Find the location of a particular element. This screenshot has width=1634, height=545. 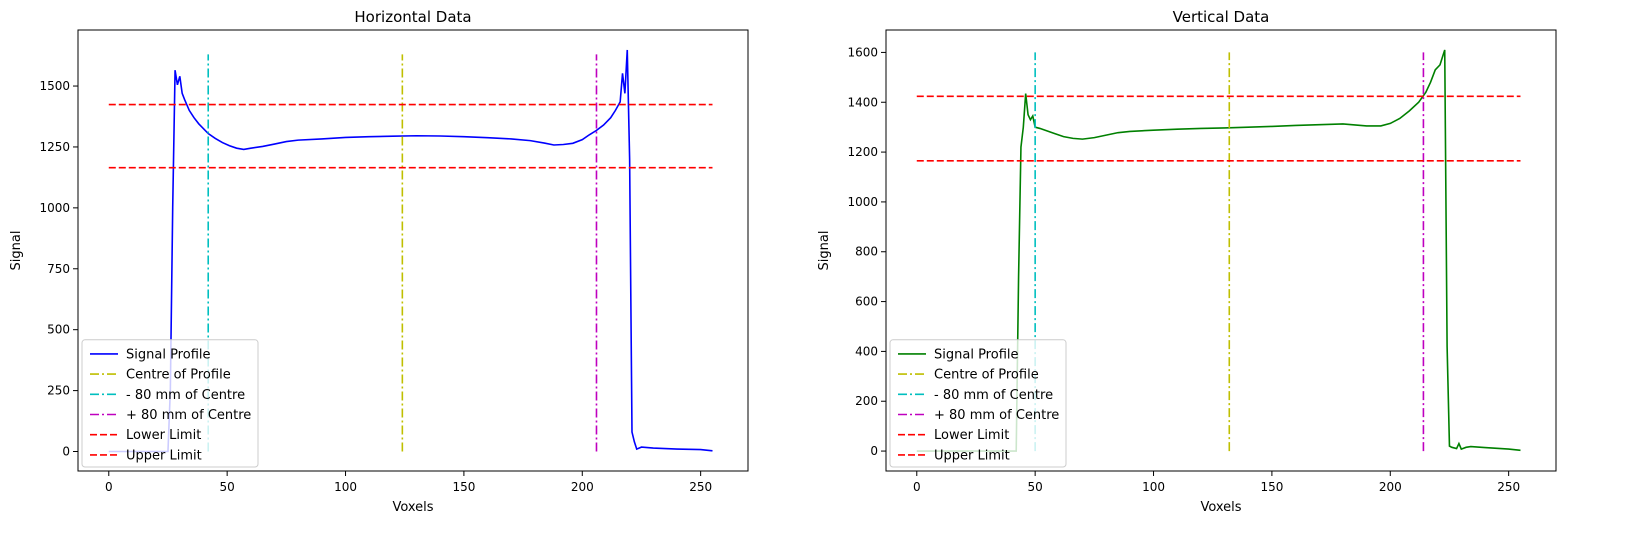

y-tick-label: 1400 is located at coordinates (862, 102).